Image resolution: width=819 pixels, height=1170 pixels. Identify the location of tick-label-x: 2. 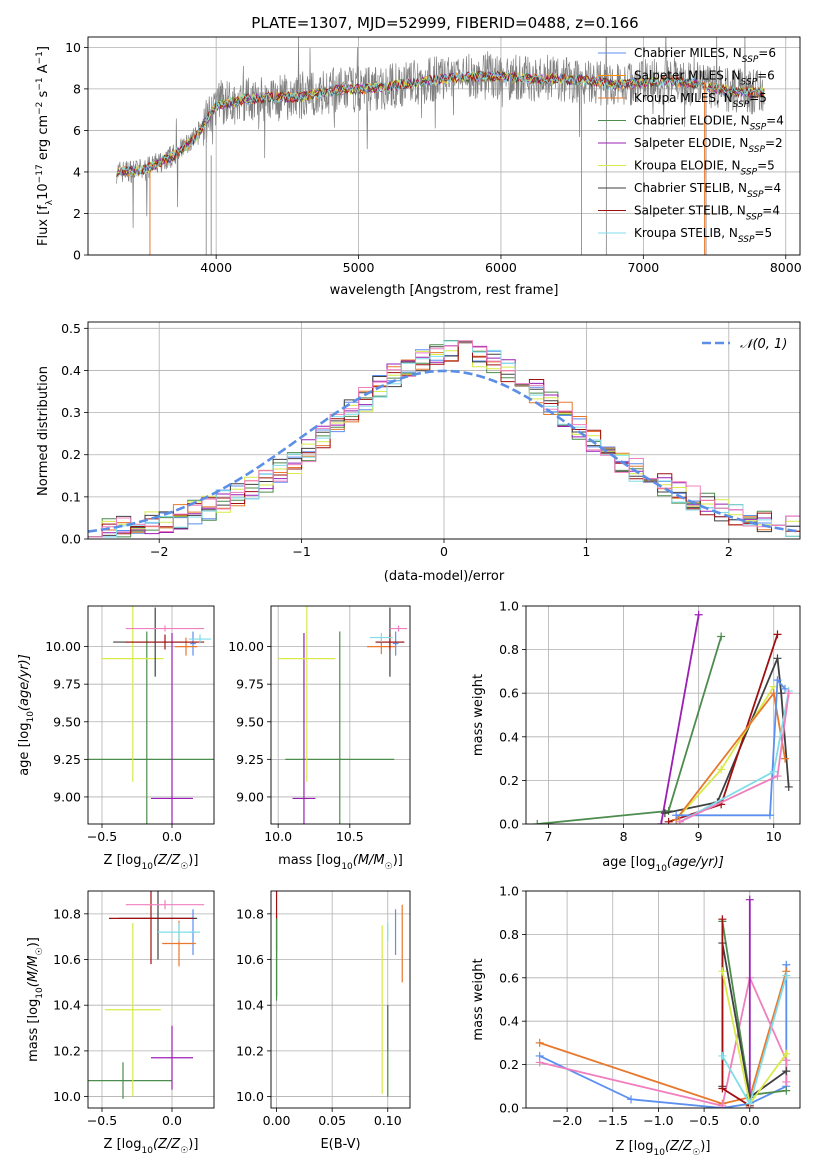
(729, 551).